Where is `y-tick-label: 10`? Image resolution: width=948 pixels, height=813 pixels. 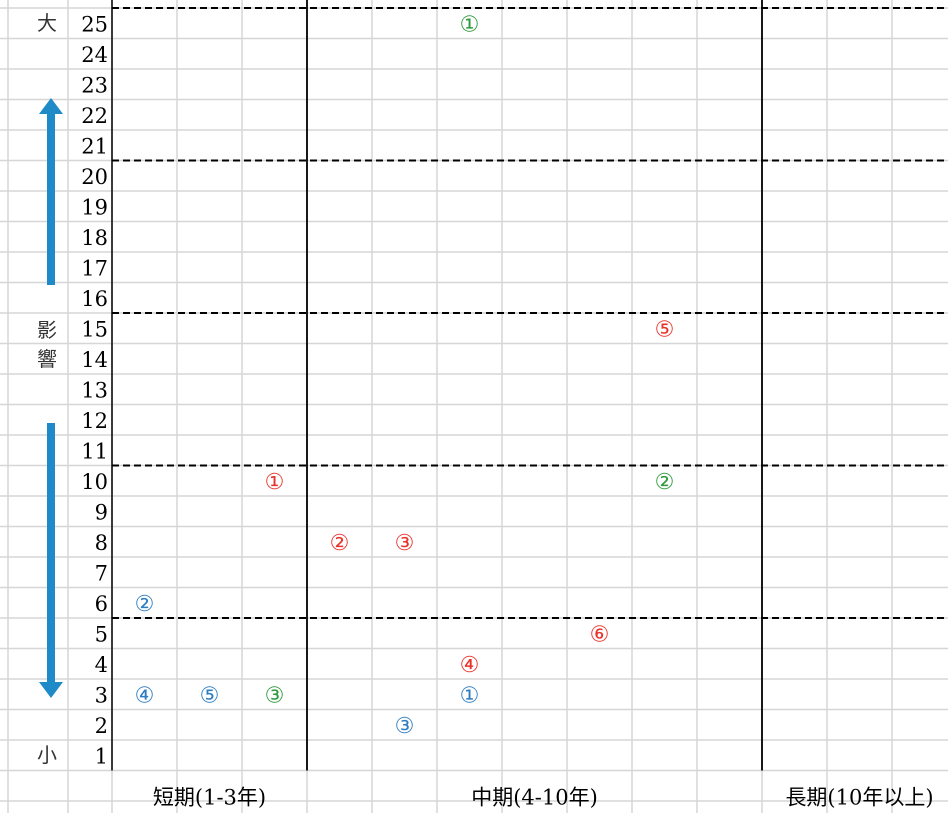
y-tick-label: 10 is located at coordinates (94, 482).